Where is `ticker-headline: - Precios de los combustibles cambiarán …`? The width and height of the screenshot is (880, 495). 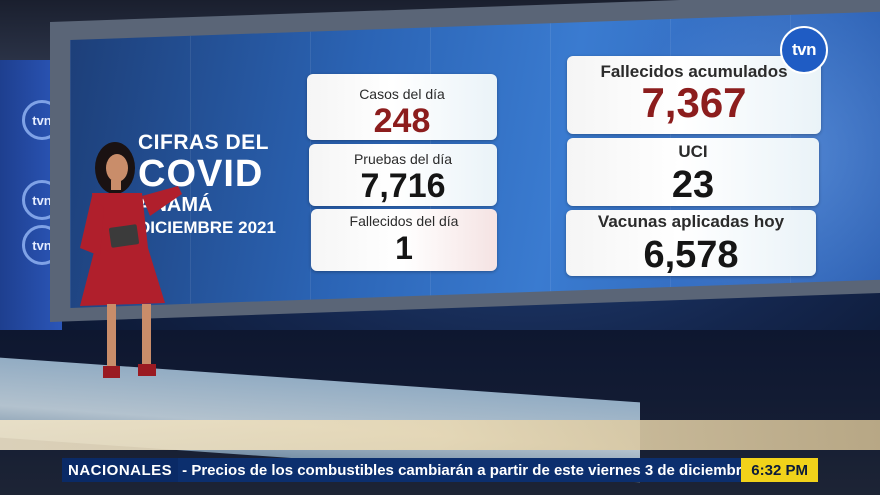
ticker-headline: - Precios de los combustibles cambiarán … is located at coordinates (462, 470).